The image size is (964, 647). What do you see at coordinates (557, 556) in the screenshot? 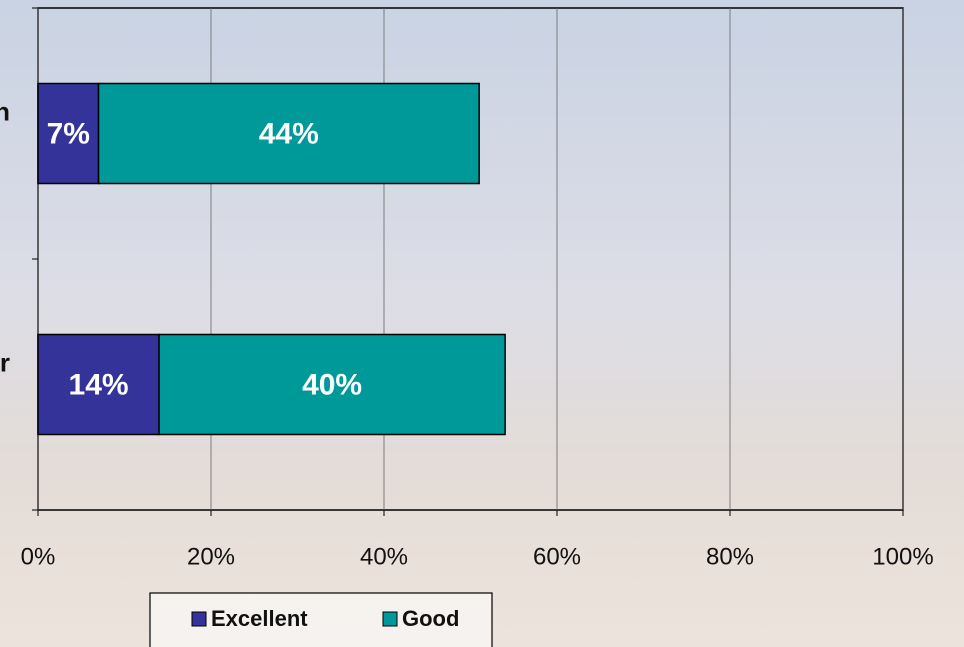
I see `x-tick-label: 60%` at bounding box center [557, 556].